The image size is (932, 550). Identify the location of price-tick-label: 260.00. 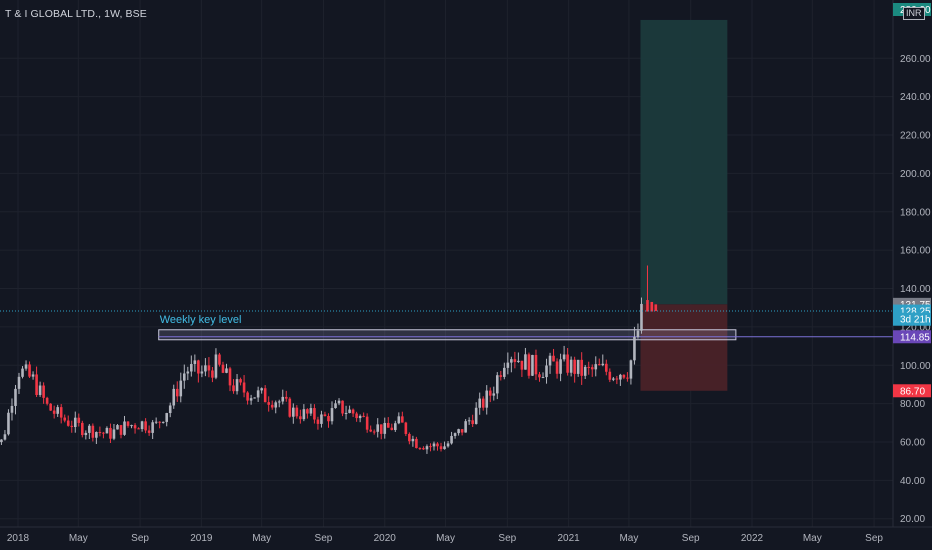
(915, 59).